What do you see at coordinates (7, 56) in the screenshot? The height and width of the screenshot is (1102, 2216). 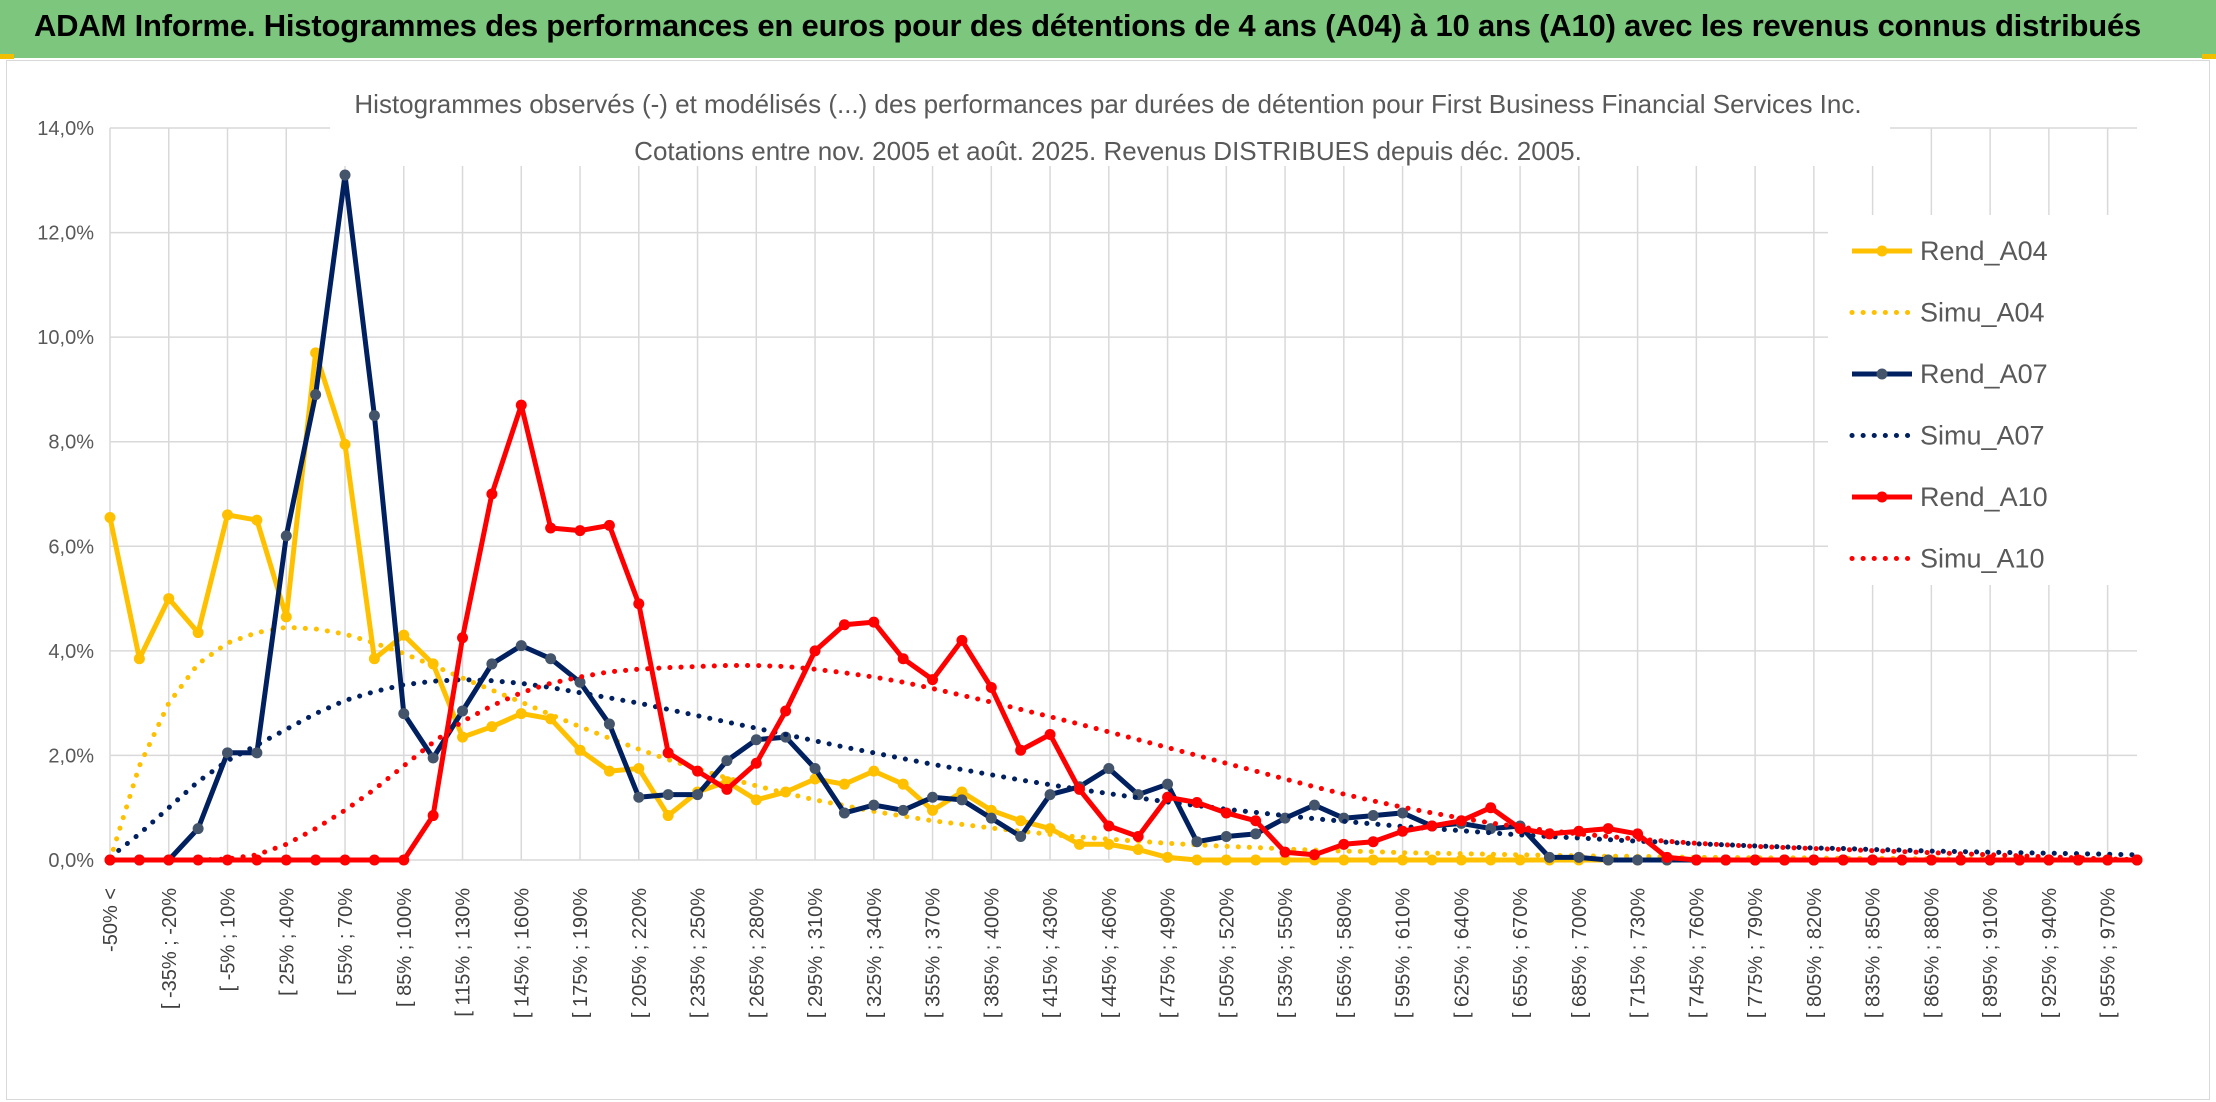 I see `corner-accent-left` at bounding box center [7, 56].